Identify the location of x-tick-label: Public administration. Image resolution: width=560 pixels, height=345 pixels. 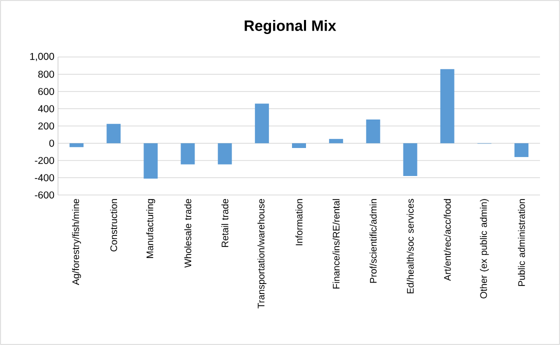
(521, 242).